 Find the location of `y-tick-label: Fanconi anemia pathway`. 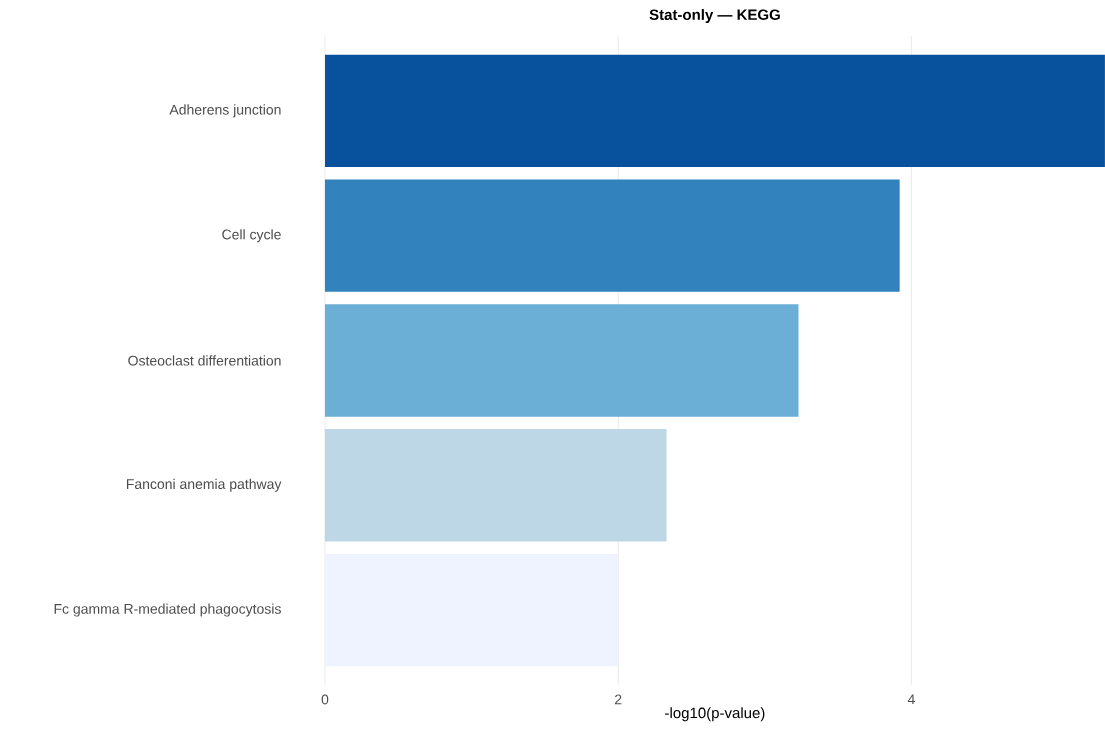

y-tick-label: Fanconi anemia pathway is located at coordinates (204, 485).